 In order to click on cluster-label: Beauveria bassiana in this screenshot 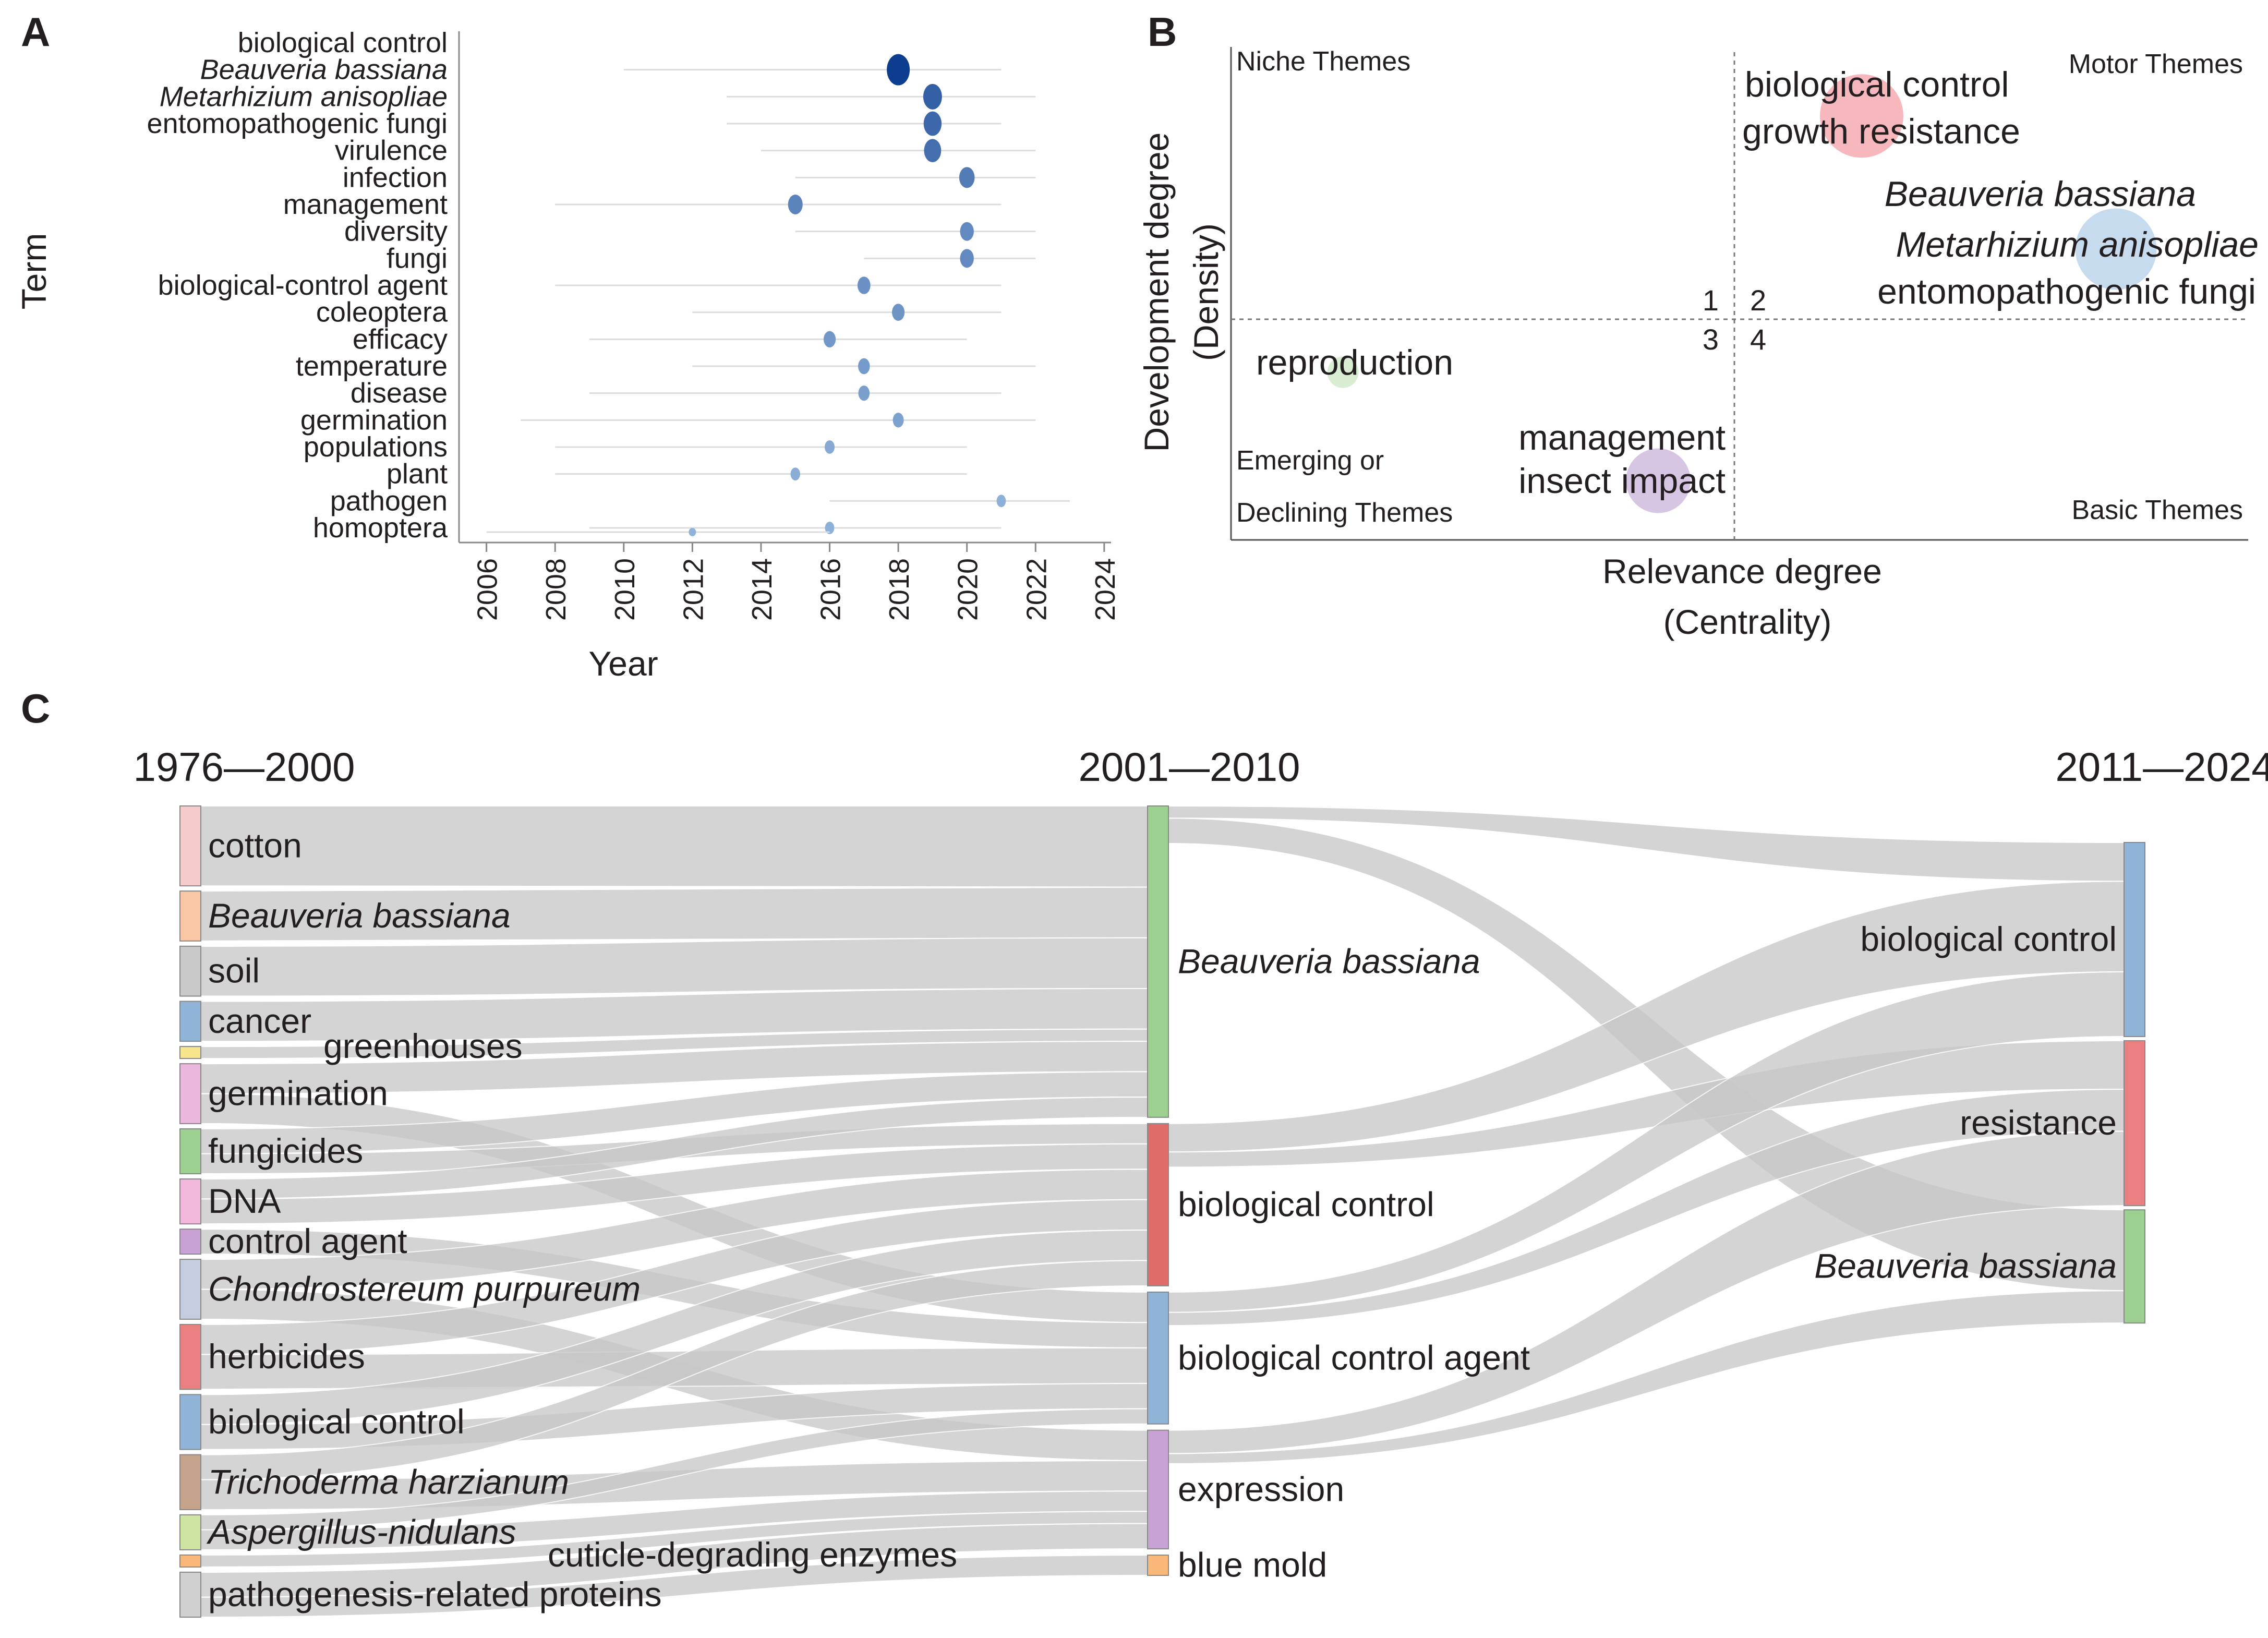, I will do `click(2040, 194)`.